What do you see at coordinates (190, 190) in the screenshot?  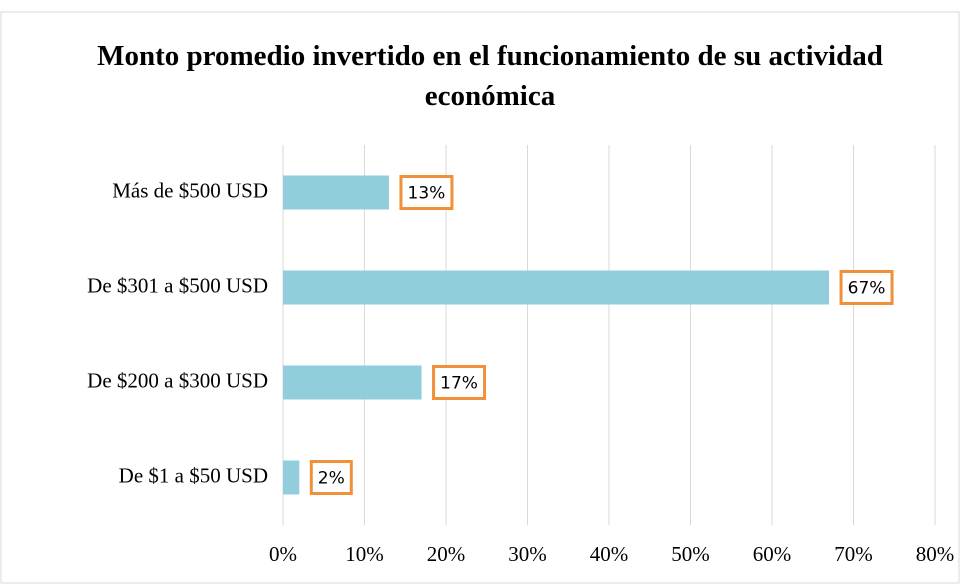 I see `y-tick-label: Más de $500 USD` at bounding box center [190, 190].